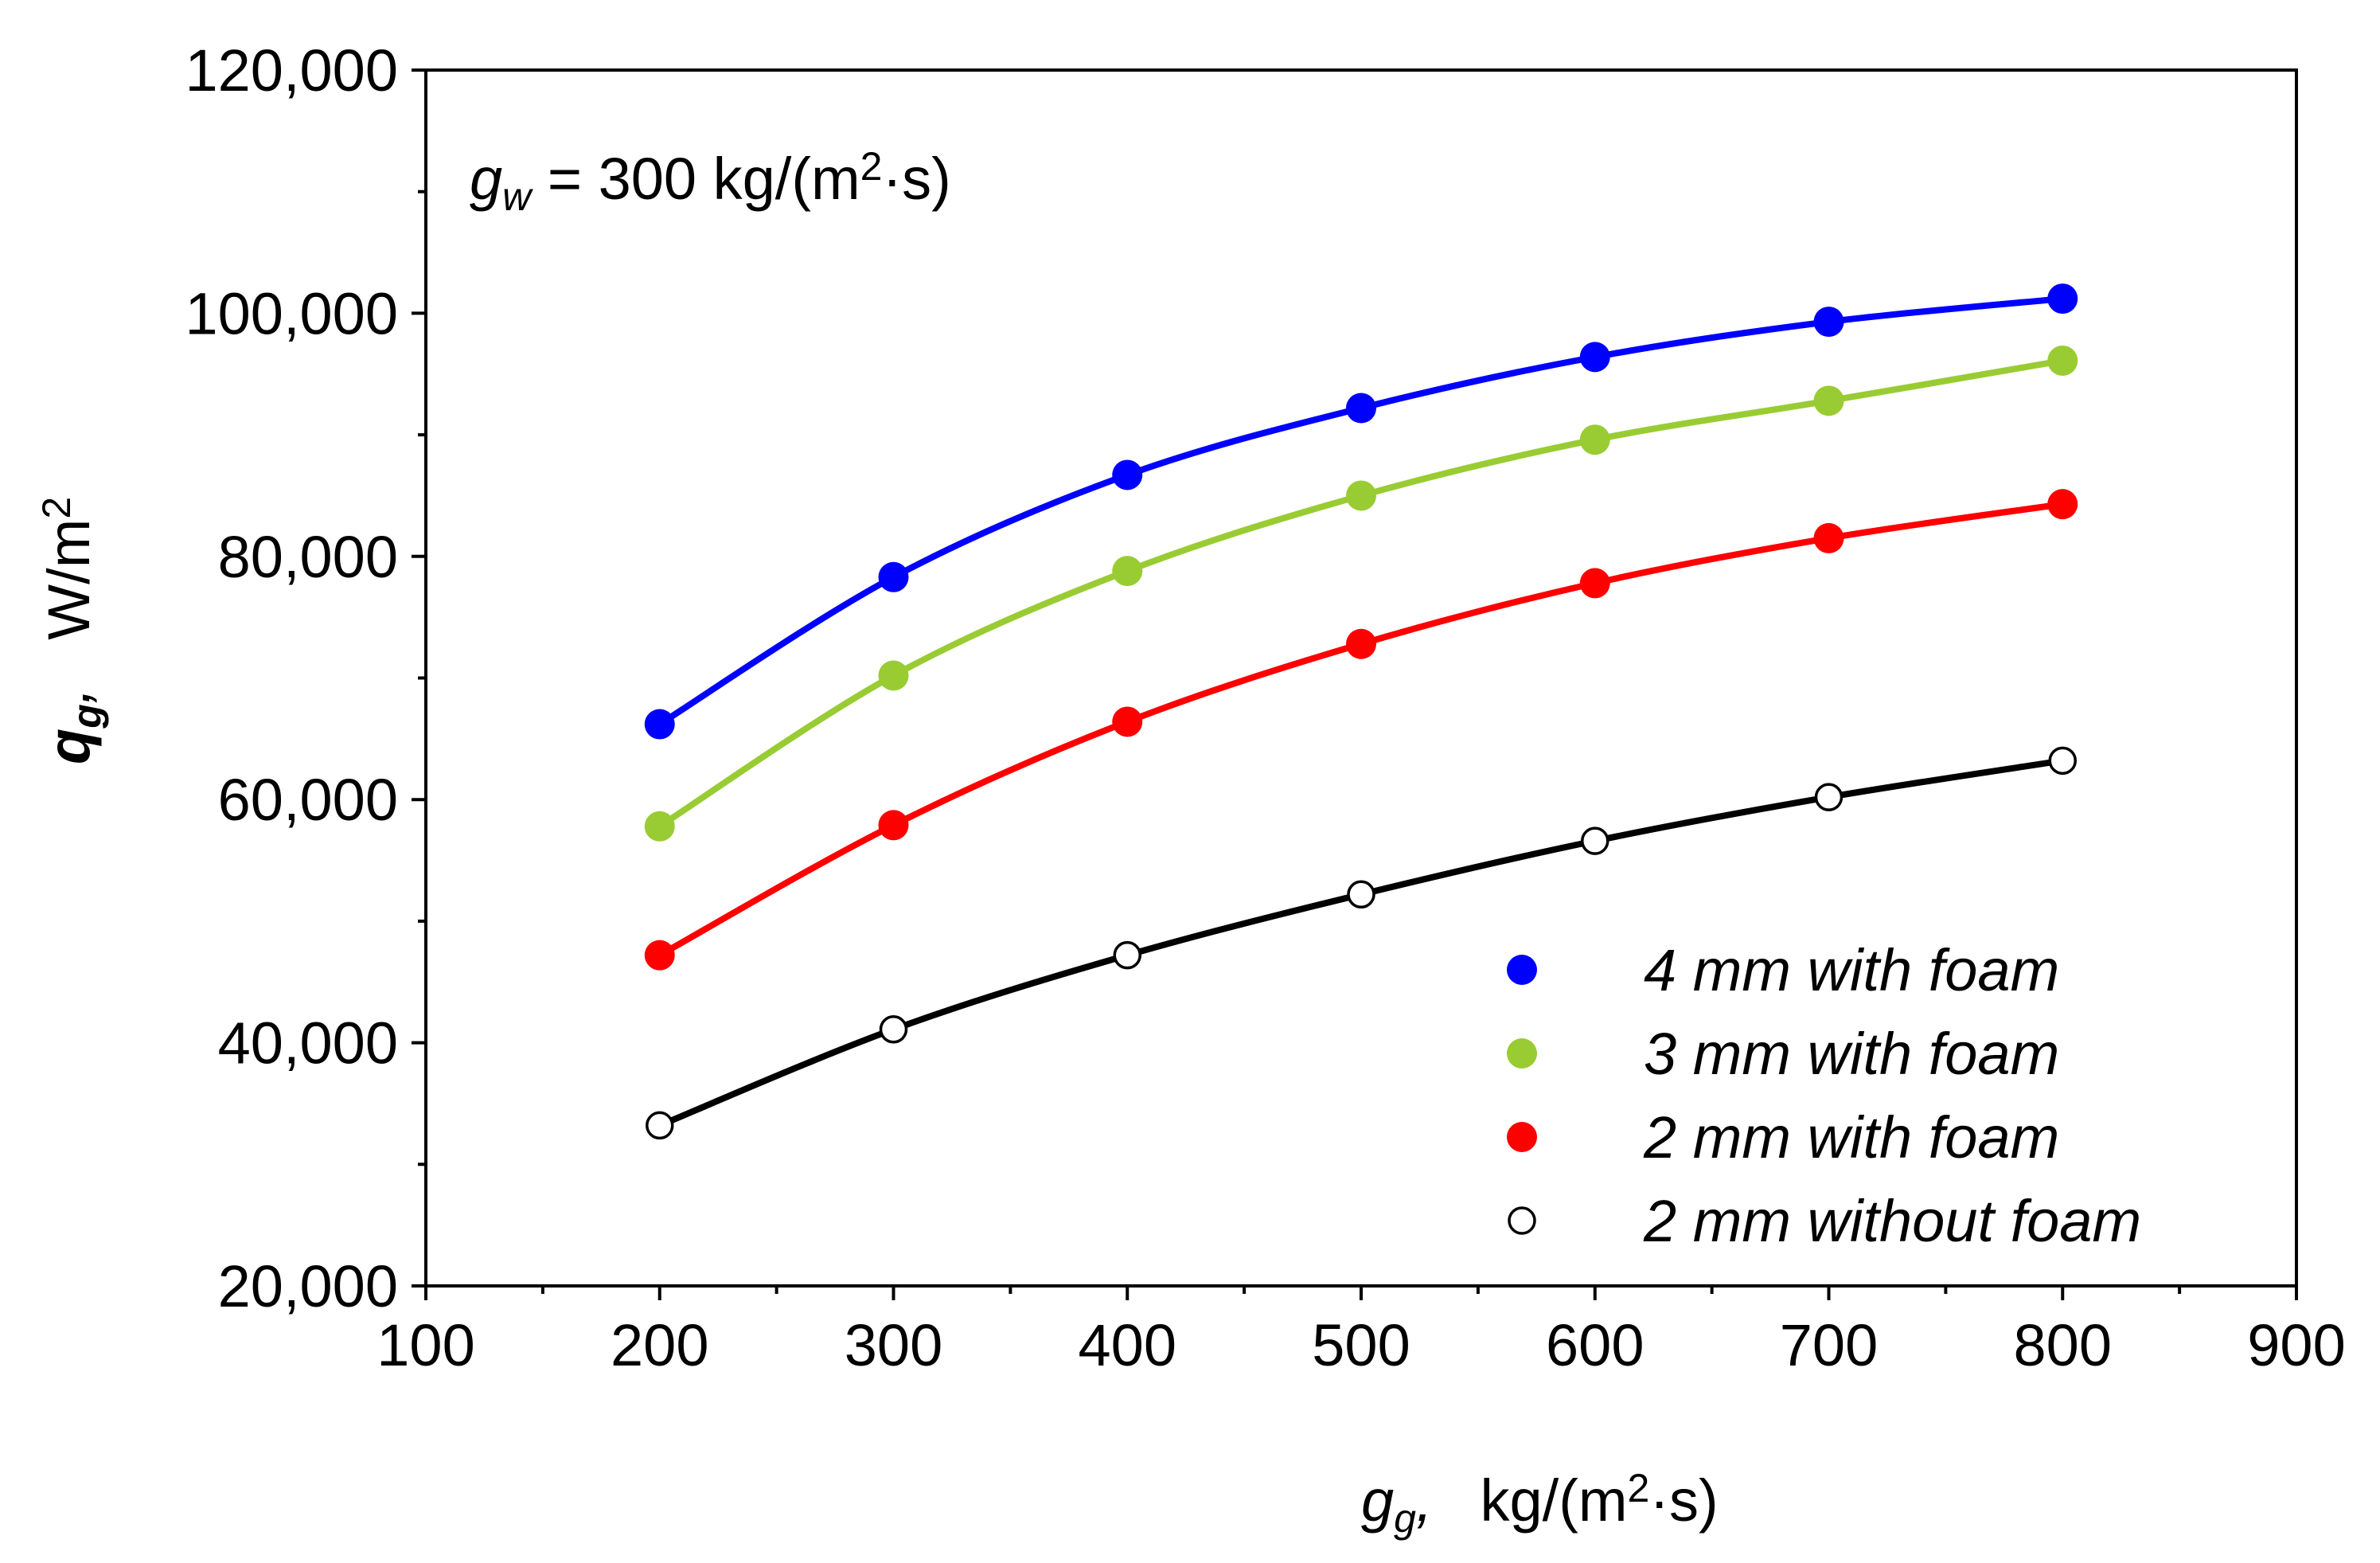 The image size is (2380, 1563). Describe the element at coordinates (56, 508) in the screenshot. I see `y-axis-sup: 2` at that location.